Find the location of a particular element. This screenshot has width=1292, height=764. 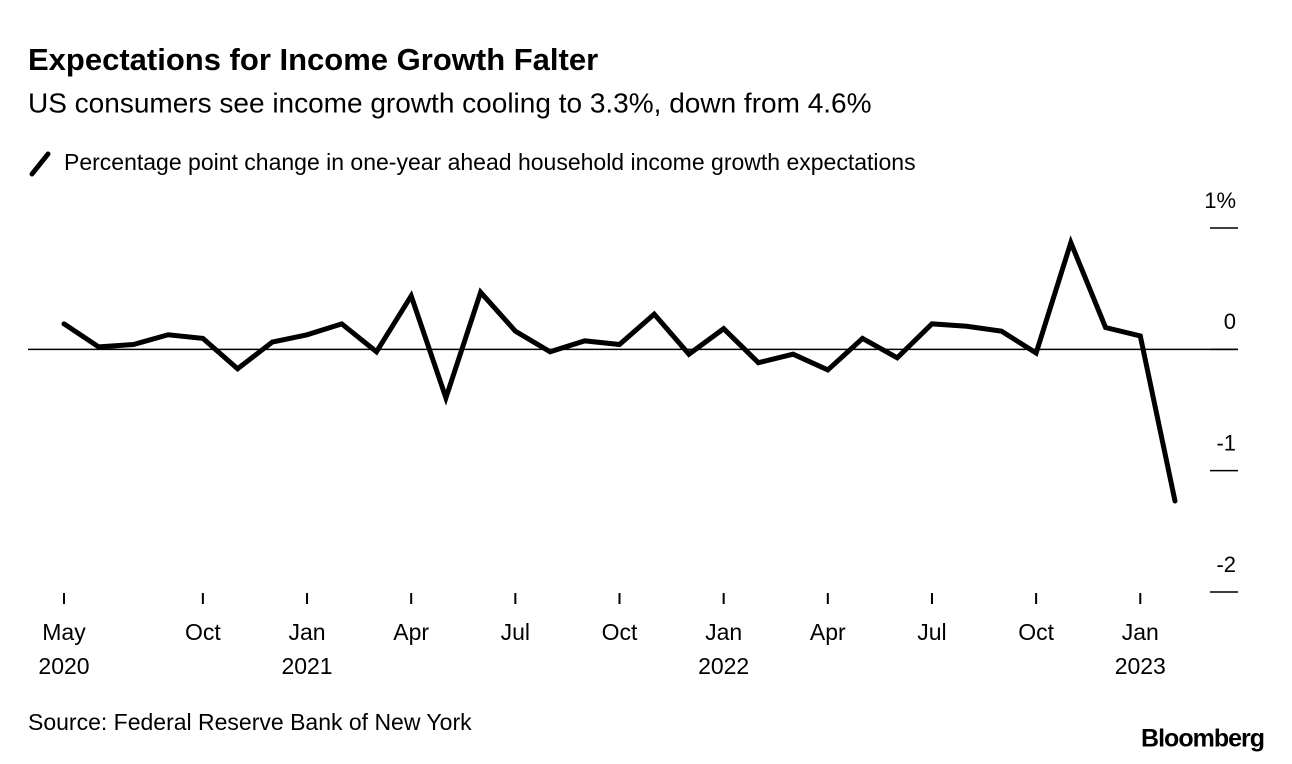

x-tick-label: Jan 2023 is located at coordinates (1140, 649).